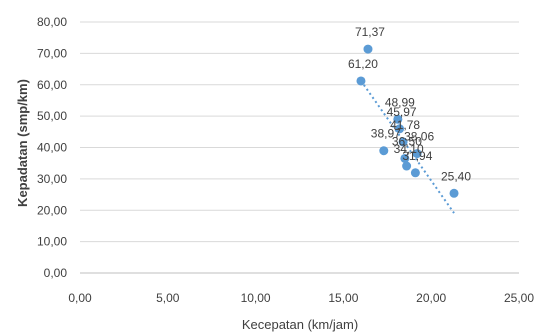 The height and width of the screenshot is (336, 542). What do you see at coordinates (370, 32) in the screenshot?
I see `data-label: 71,37` at bounding box center [370, 32].